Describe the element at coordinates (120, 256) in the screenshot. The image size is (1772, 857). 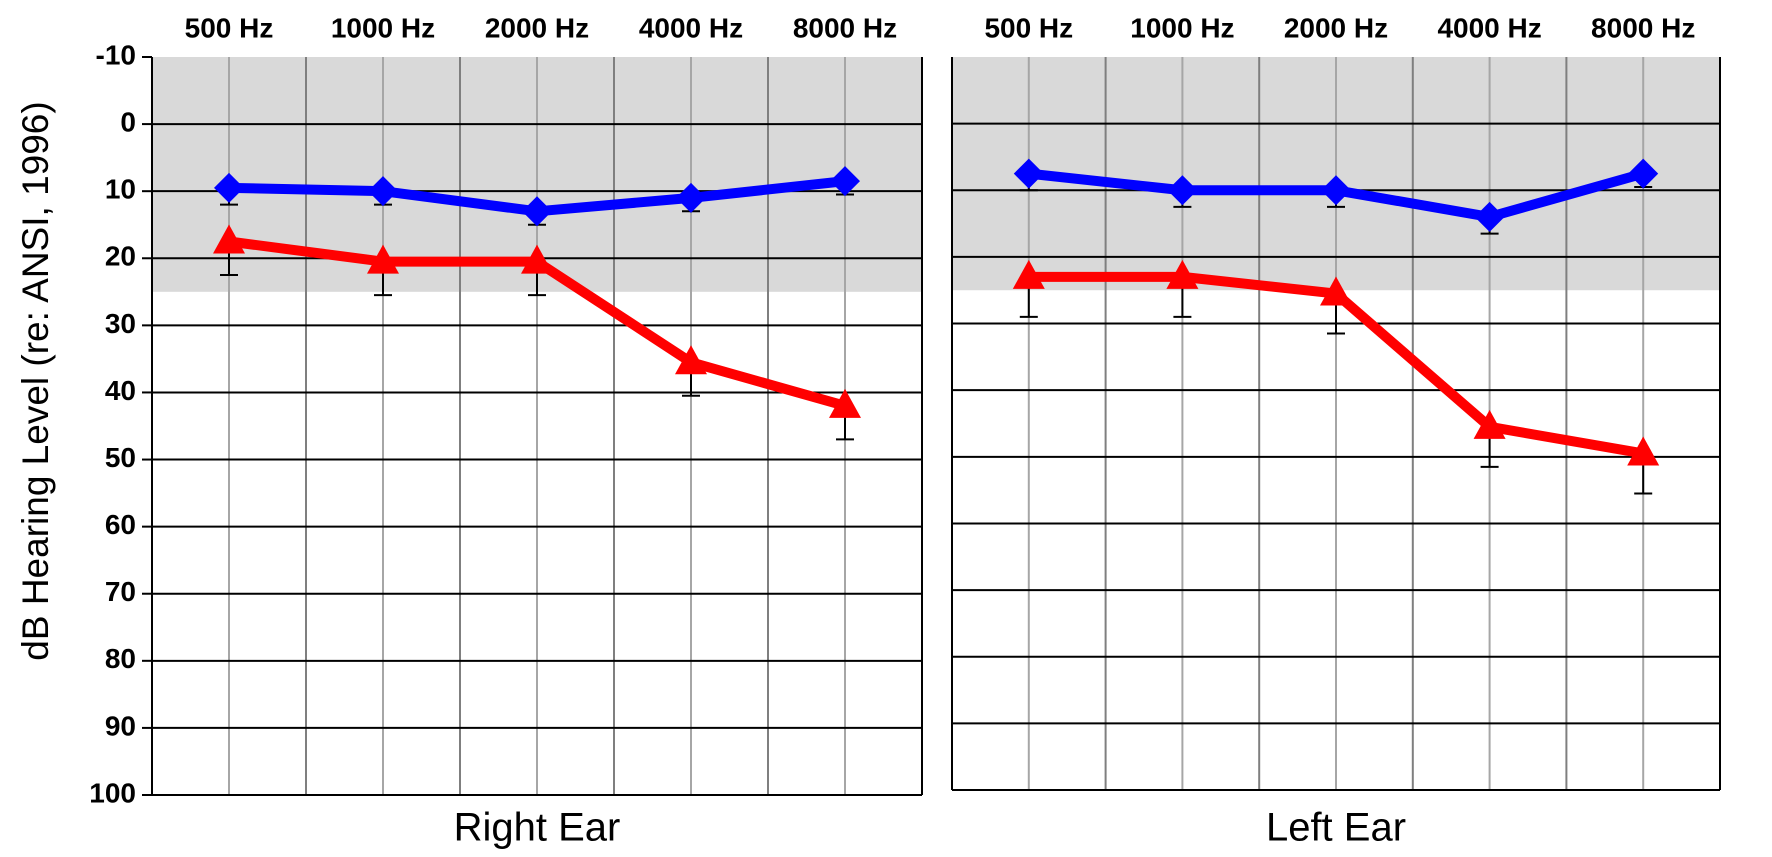
I see `y-tick-label: 20` at that location.